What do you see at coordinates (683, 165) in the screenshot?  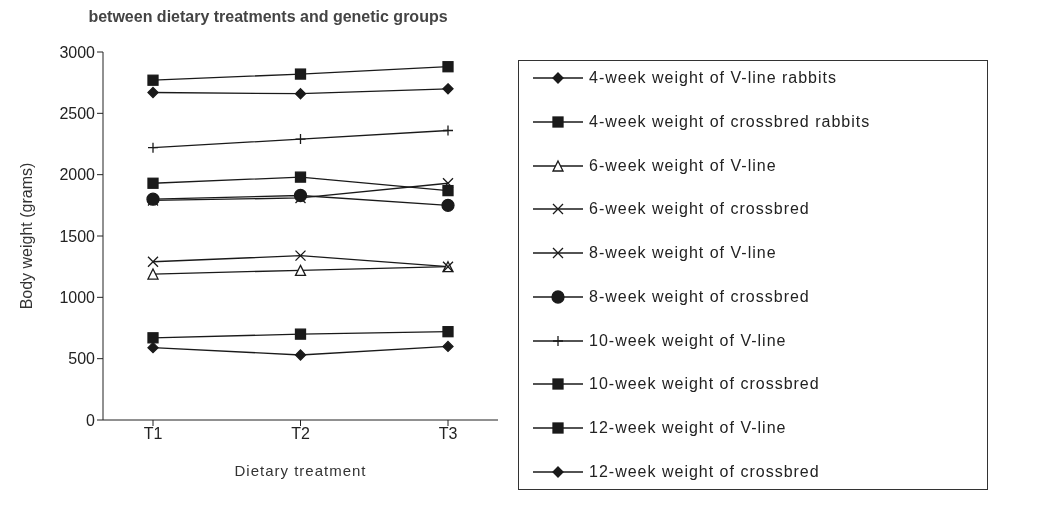 I see `legend-label: 6-week weight of V-line` at bounding box center [683, 165].